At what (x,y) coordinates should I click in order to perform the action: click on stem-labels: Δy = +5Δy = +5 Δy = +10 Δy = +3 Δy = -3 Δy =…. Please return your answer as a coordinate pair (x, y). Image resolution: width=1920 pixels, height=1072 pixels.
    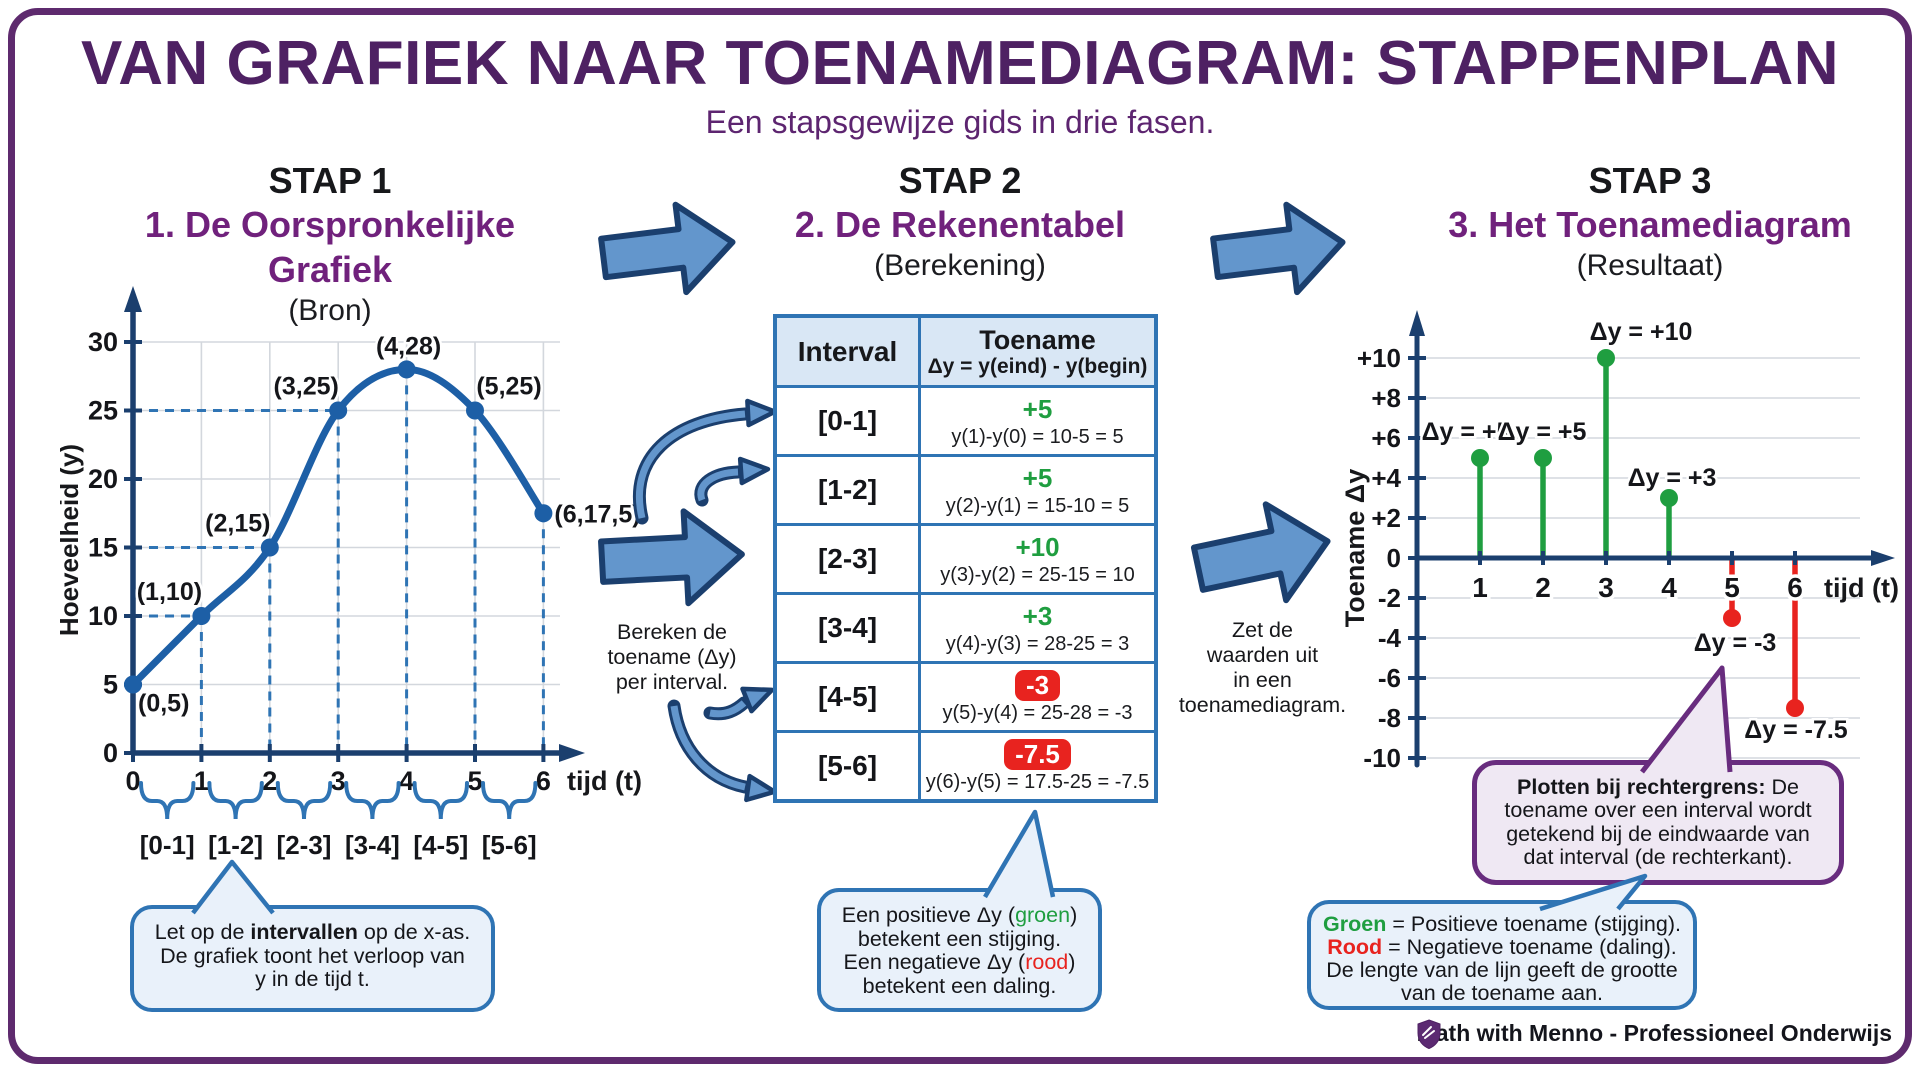
    Looking at the image, I should click on (1634, 531).